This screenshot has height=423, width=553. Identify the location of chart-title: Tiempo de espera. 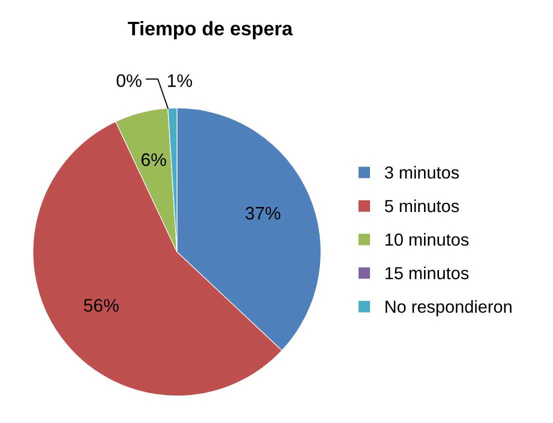
(210, 30).